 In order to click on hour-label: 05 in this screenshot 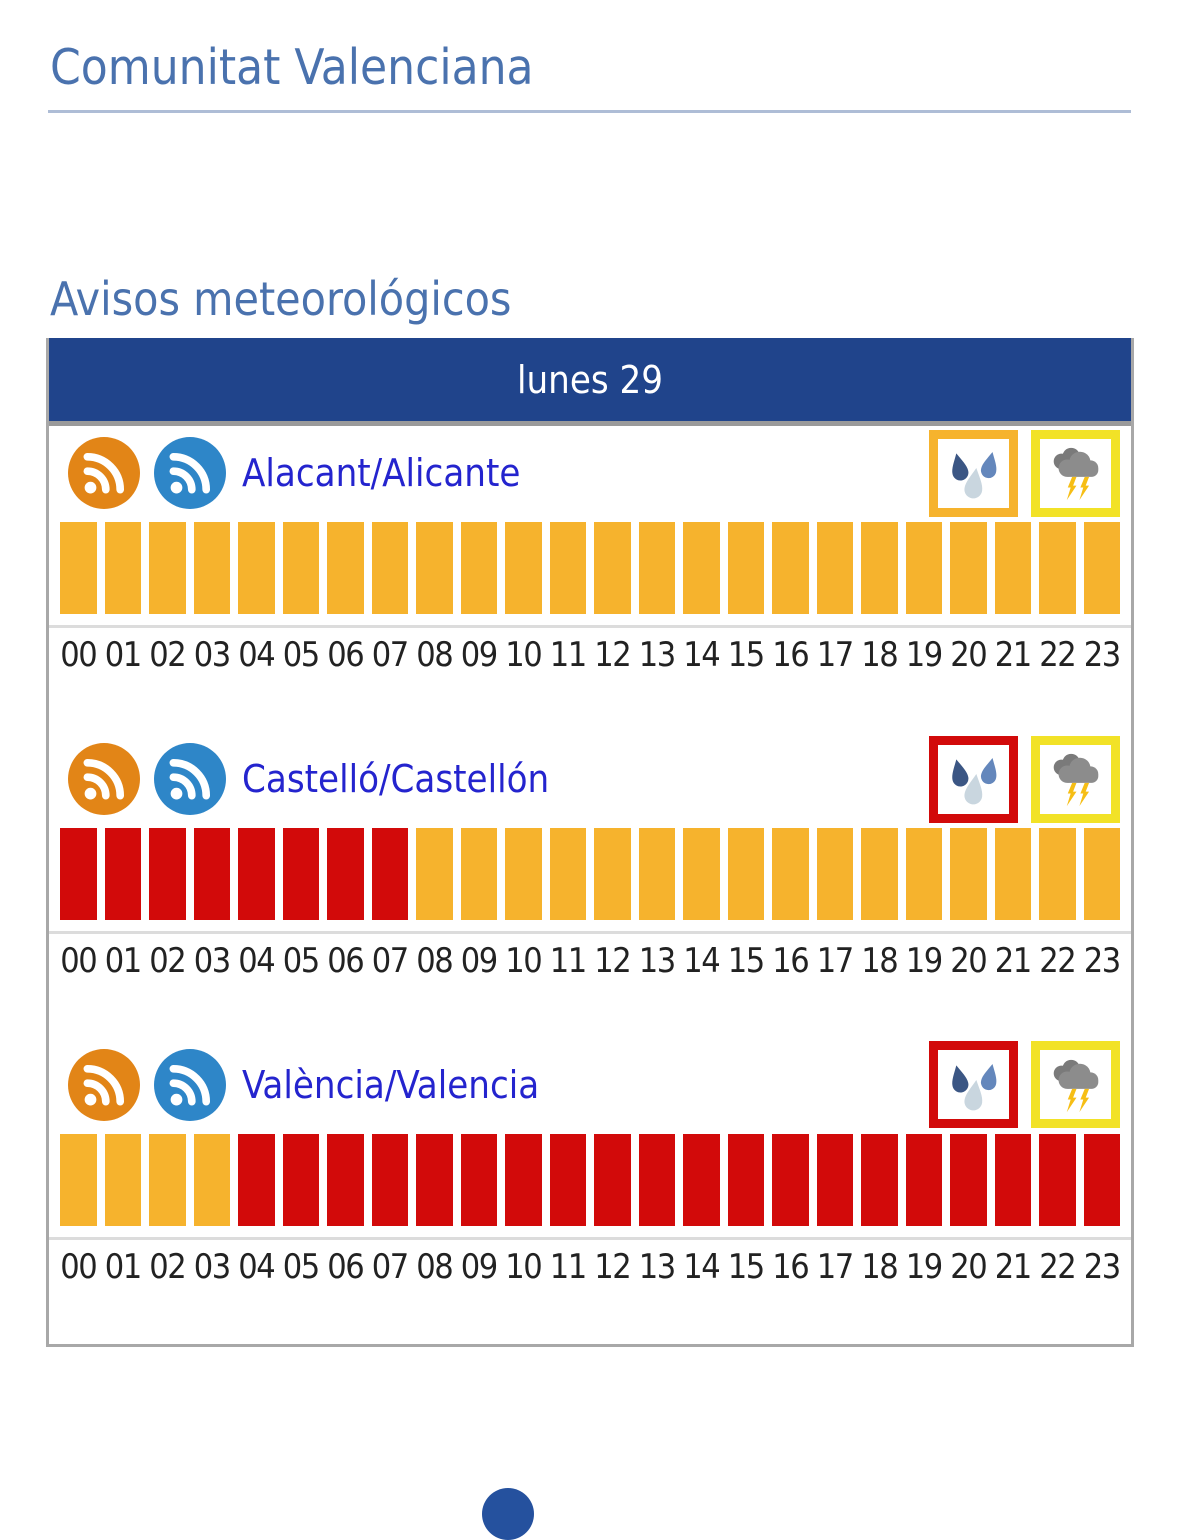, I will do `click(301, 961)`.